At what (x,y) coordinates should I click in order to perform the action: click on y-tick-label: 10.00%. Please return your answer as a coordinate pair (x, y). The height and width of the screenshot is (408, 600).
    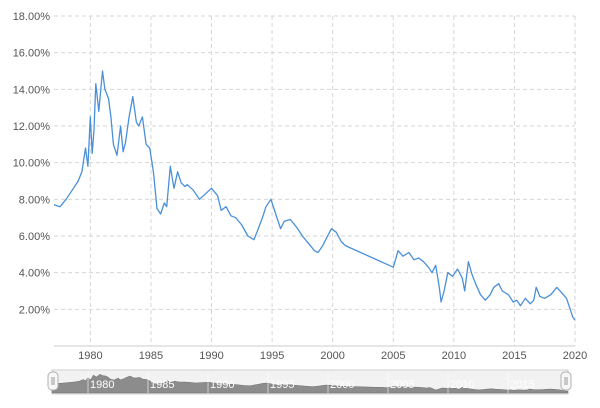
    Looking at the image, I should click on (32, 164).